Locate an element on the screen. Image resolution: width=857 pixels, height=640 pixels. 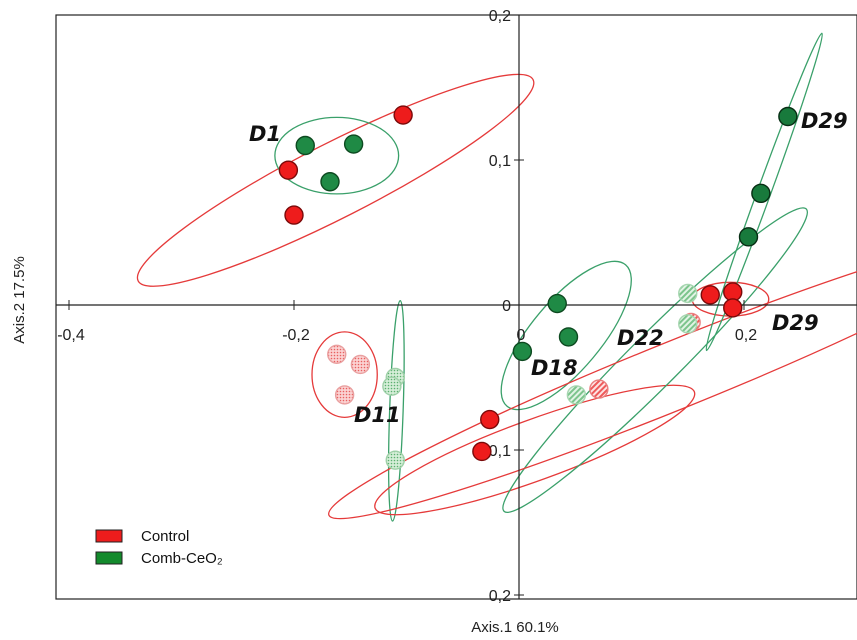
group-label-d18: D18 is located at coordinates (554, 368).